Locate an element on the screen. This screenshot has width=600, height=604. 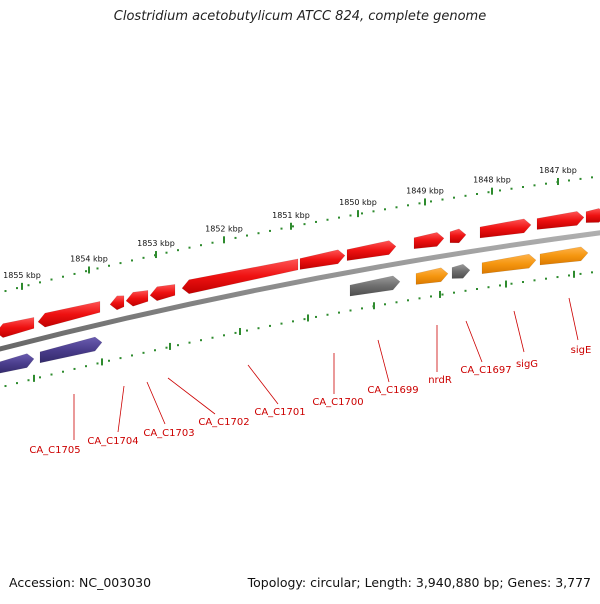
scale-label: 1852 kbp is located at coordinates (224, 228).